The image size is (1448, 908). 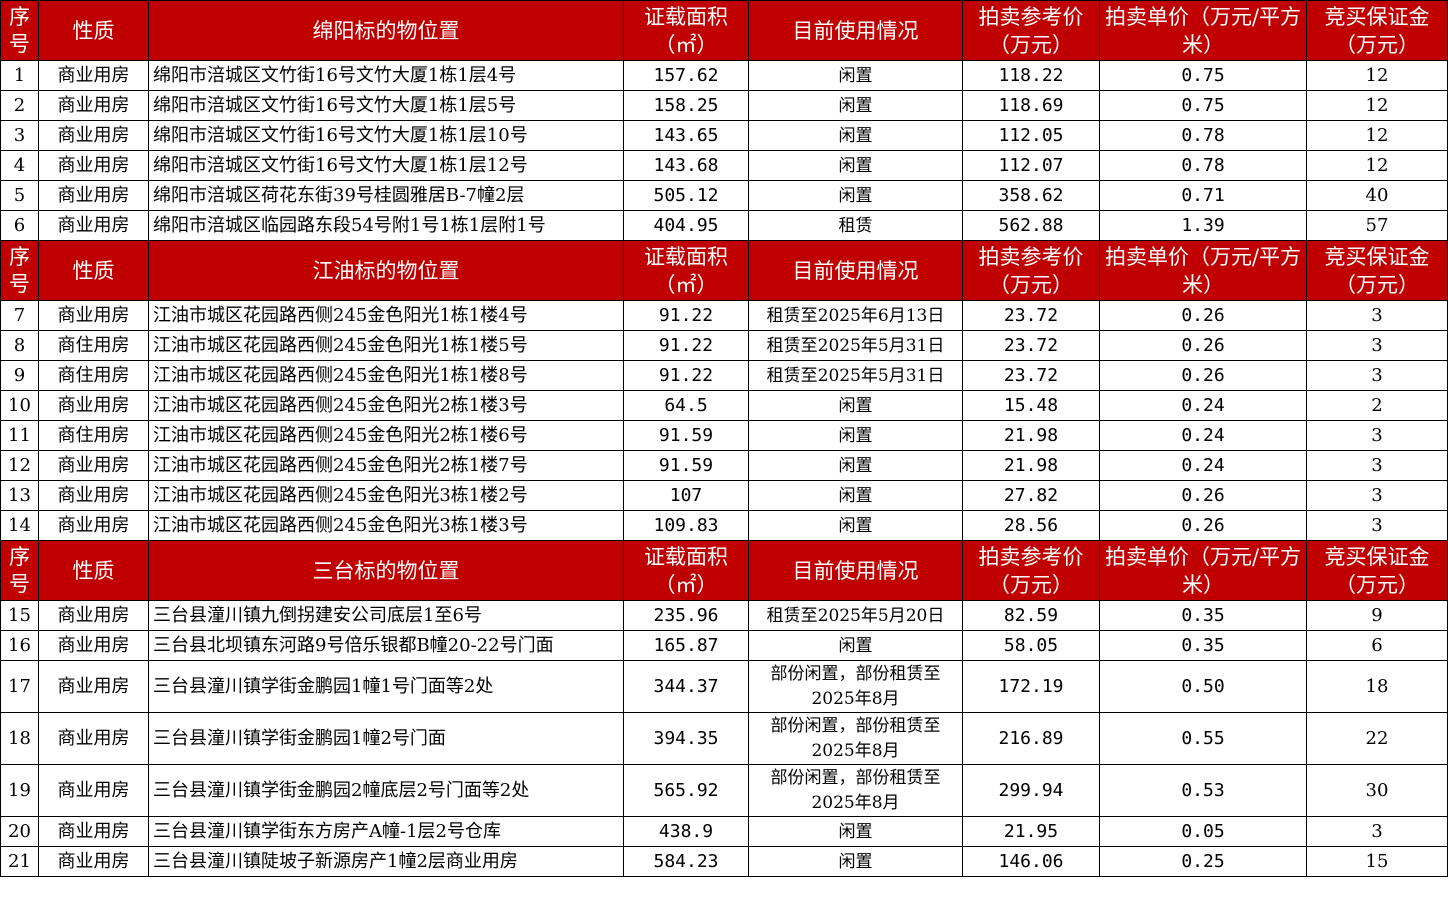 I want to click on cell-usage: 部份闲置，部份租赁至2025年8月, so click(x=855, y=738).